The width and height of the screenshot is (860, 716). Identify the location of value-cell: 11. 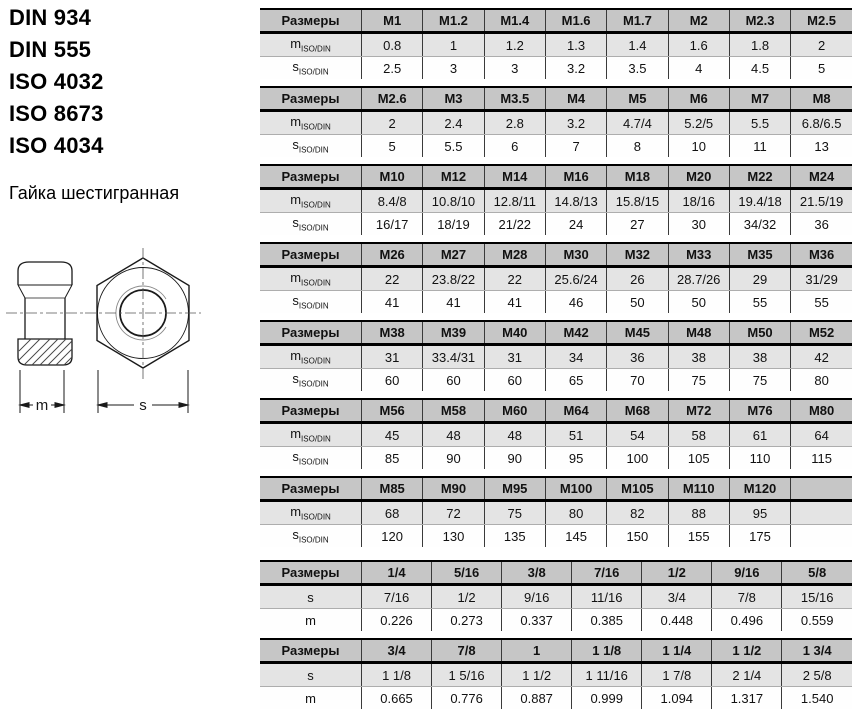
(759, 145).